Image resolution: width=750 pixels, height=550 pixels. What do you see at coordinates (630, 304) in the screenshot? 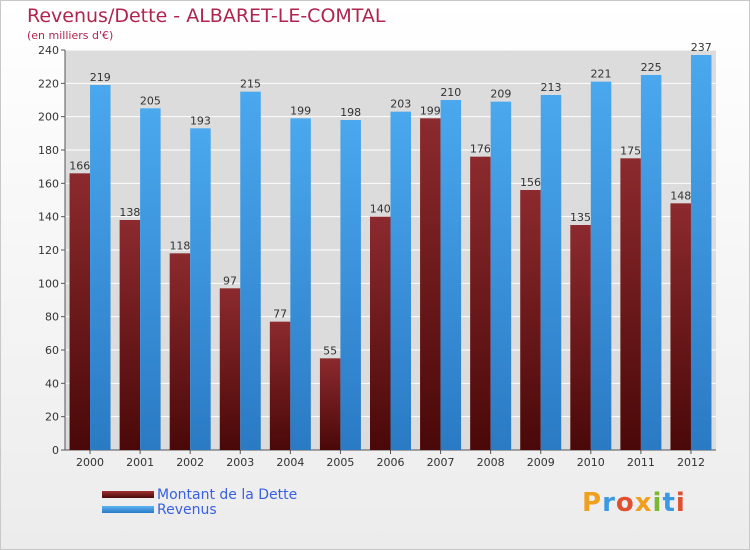
I see `bar-dette-2011` at bounding box center [630, 304].